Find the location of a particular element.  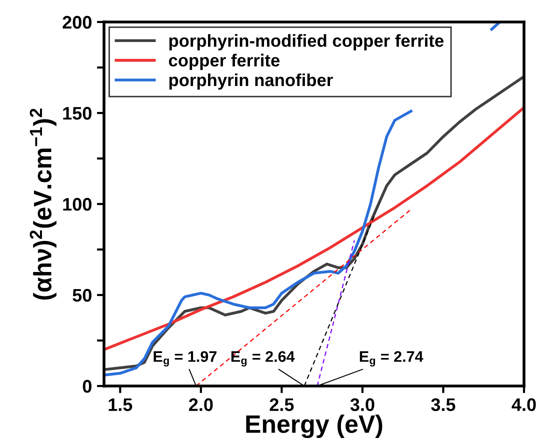

x-tick-label: 2.0 is located at coordinates (201, 405).